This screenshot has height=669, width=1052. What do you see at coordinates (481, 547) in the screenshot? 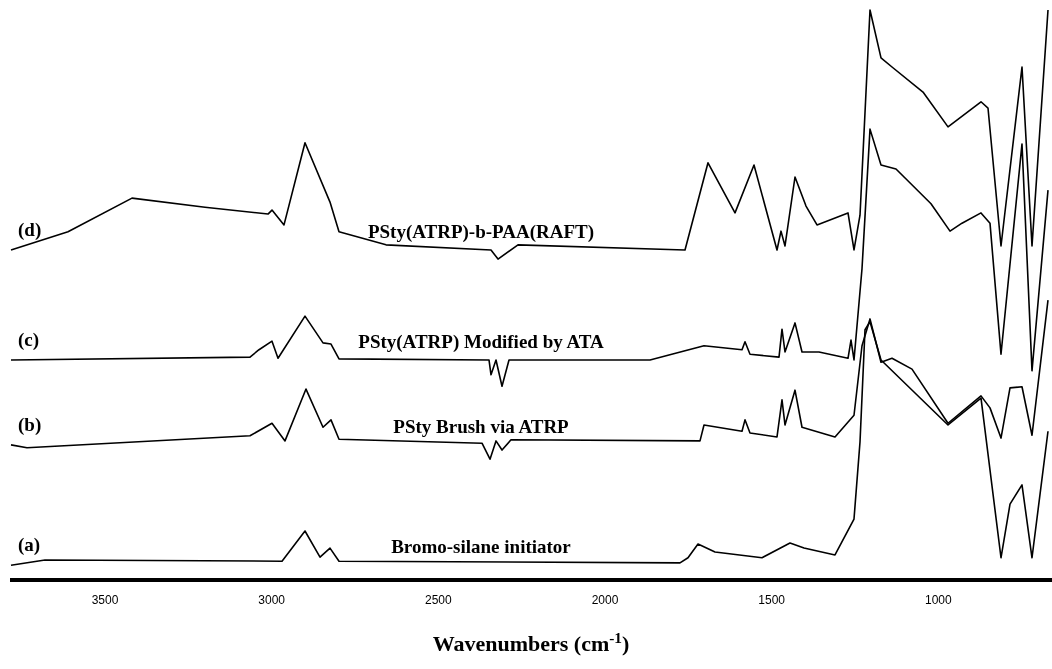
I see `series-label: Bromo-silane initiator` at bounding box center [481, 547].